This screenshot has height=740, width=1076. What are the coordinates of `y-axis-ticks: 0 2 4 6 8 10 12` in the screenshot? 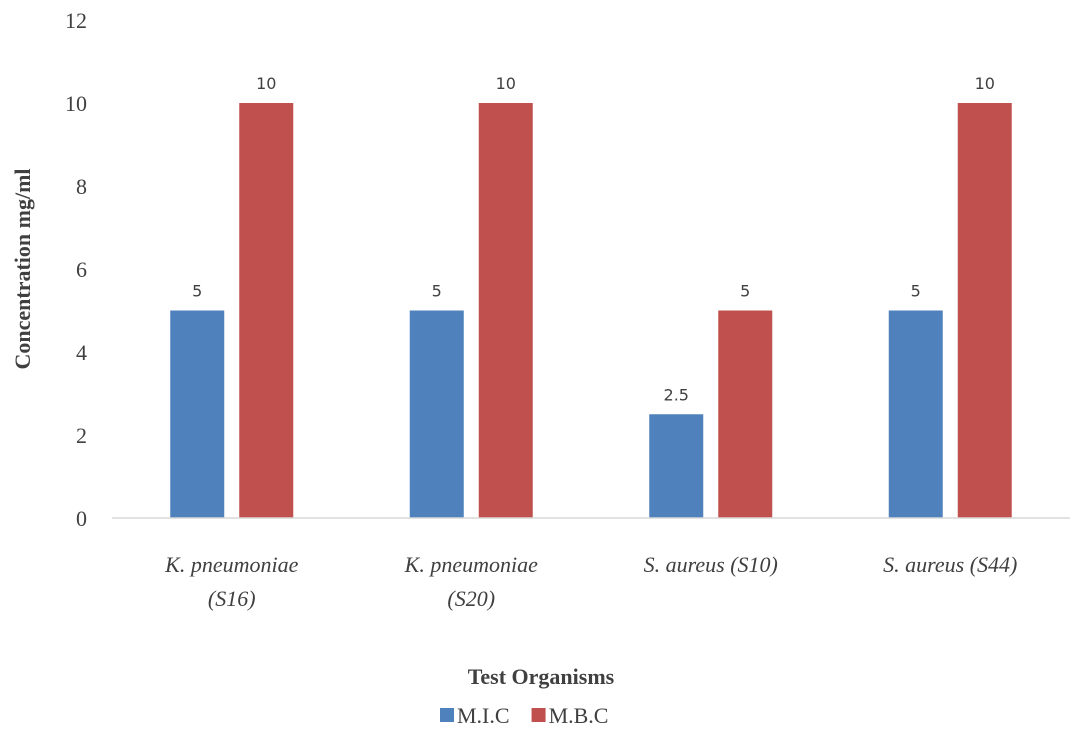 It's located at (76, 269).